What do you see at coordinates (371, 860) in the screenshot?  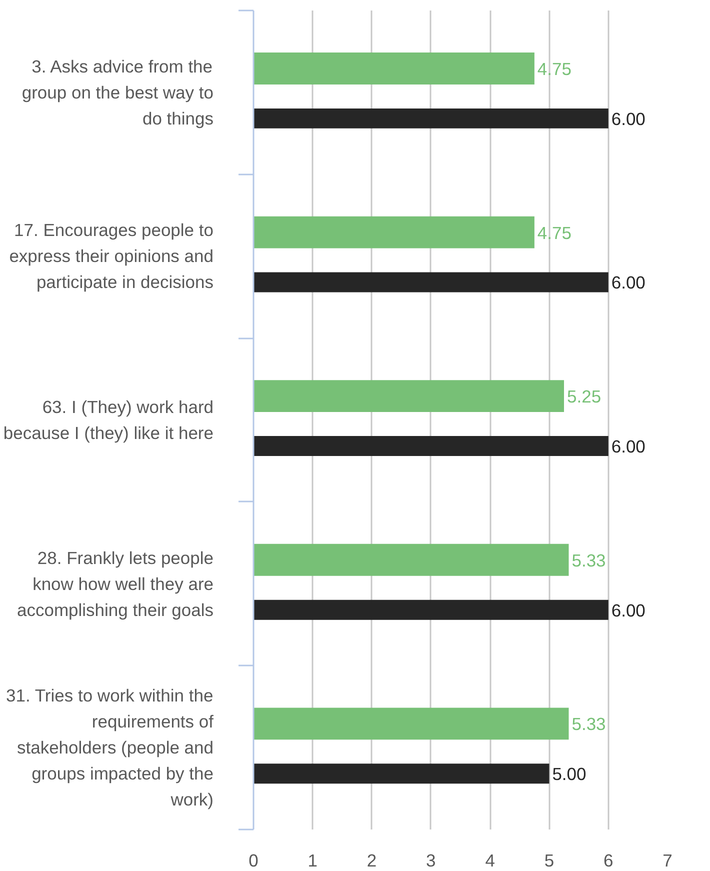 I see `x-tick-label: 2` at bounding box center [371, 860].